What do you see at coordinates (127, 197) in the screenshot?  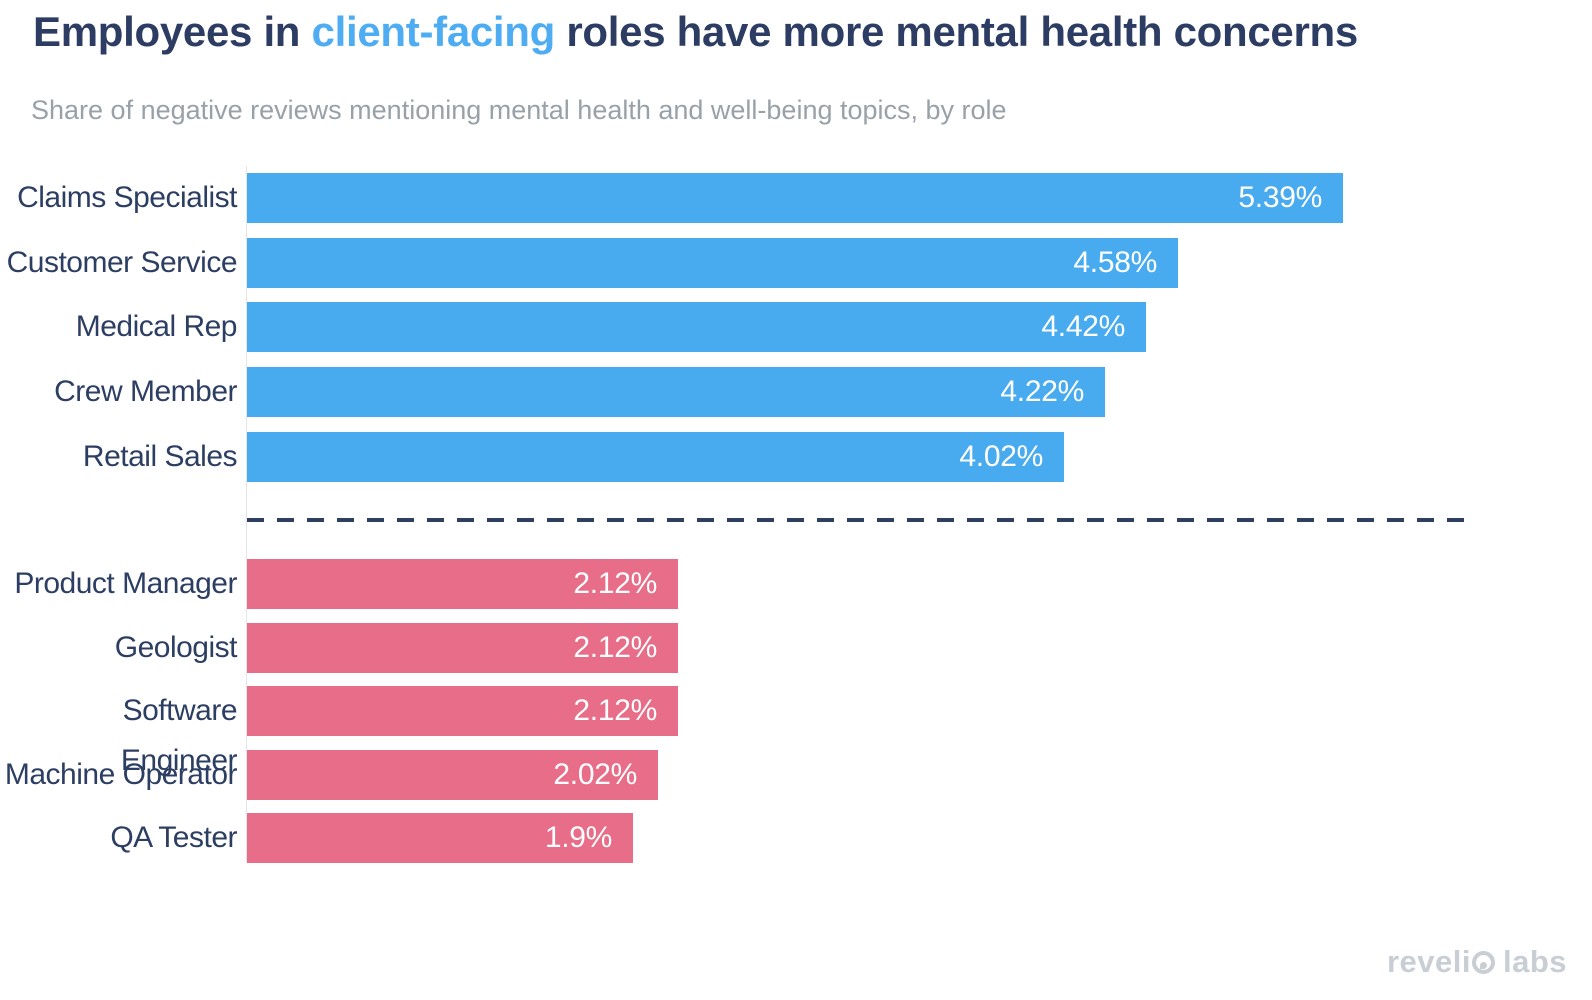 I see `bar-row-label: Claims Specialist` at bounding box center [127, 197].